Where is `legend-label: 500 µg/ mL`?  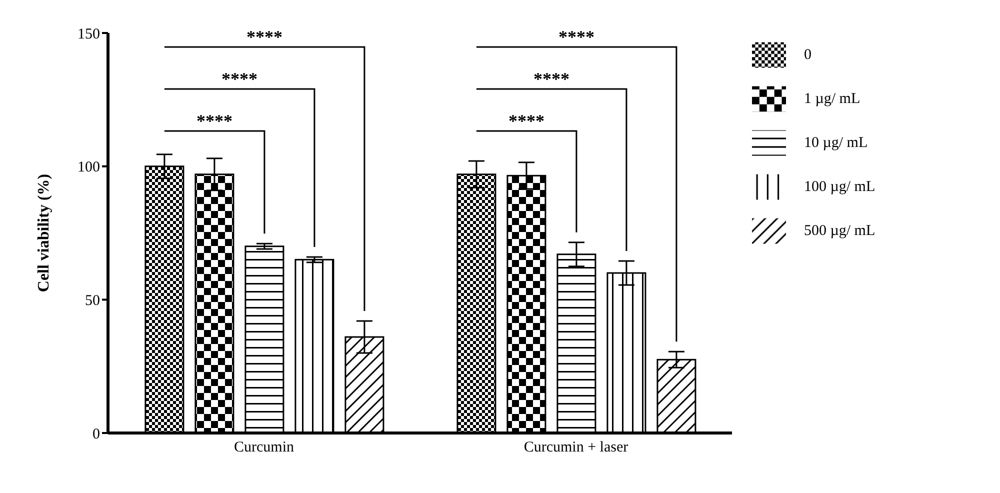 legend-label: 500 µg/ mL is located at coordinates (840, 231).